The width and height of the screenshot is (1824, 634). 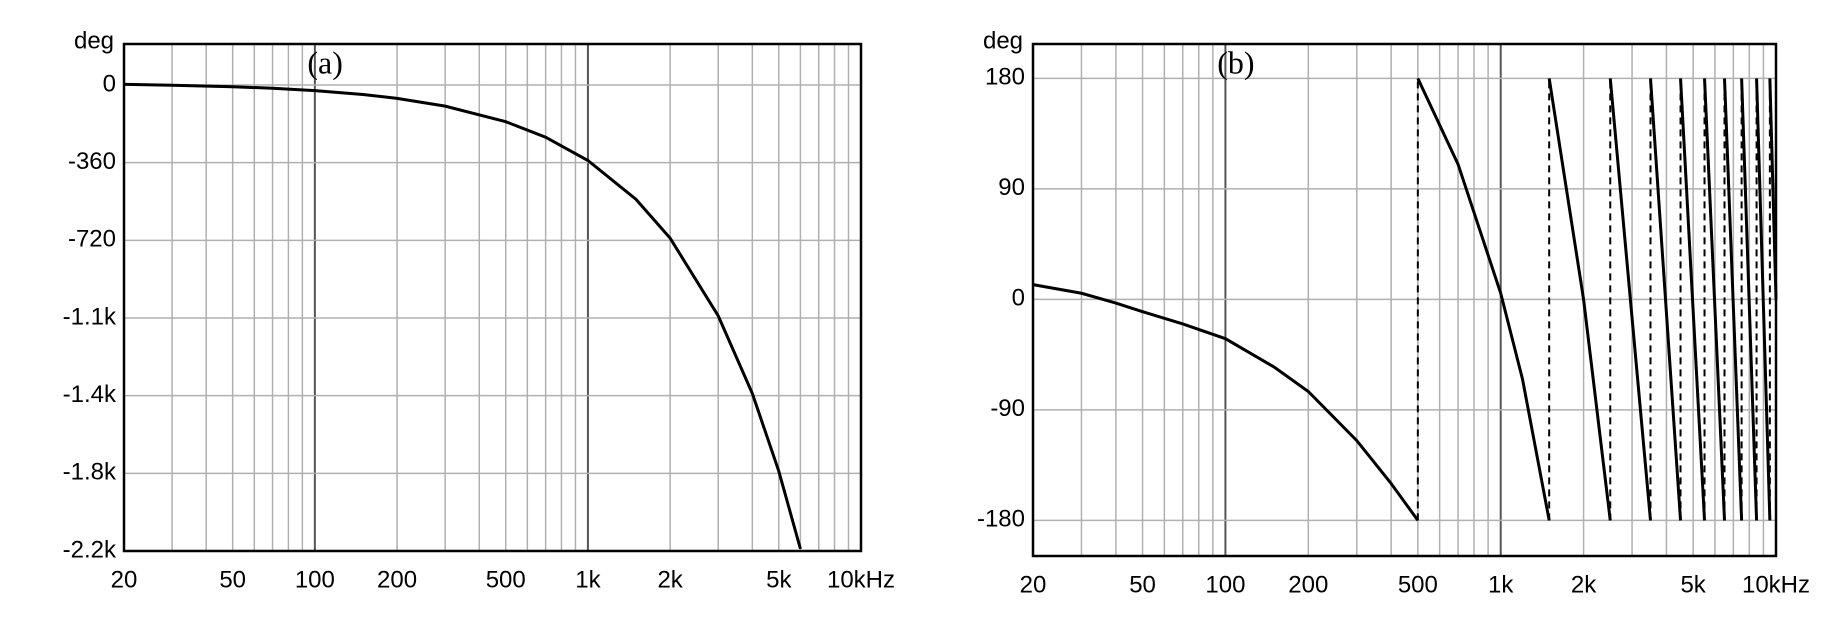 I want to click on y-tick-label: -720, so click(x=92, y=239).